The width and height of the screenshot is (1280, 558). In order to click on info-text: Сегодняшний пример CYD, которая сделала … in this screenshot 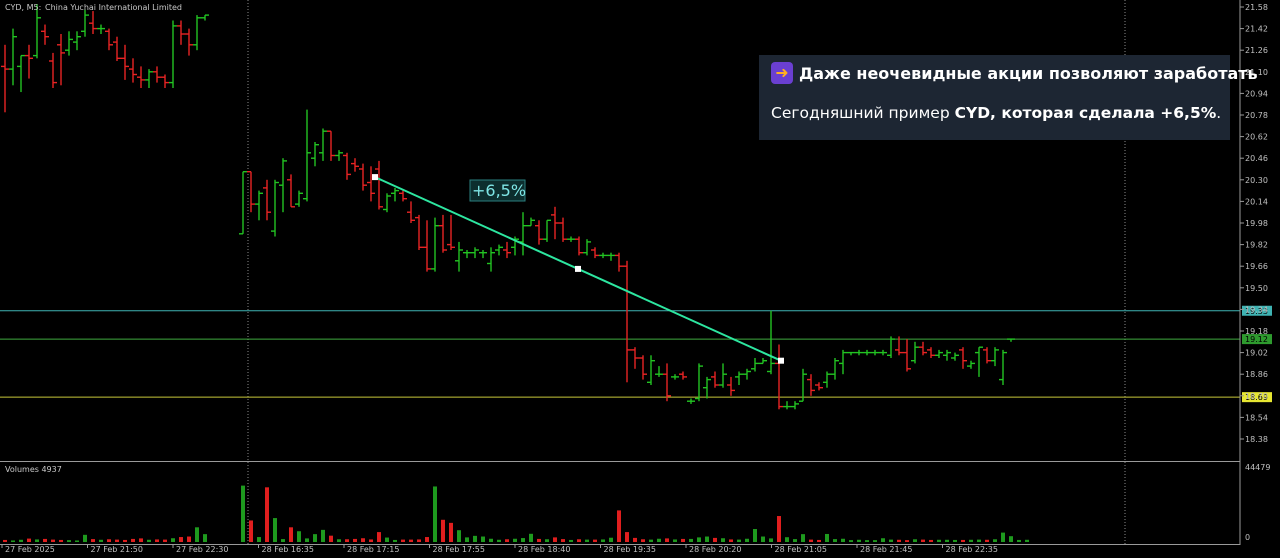, I will do `click(996, 113)`.